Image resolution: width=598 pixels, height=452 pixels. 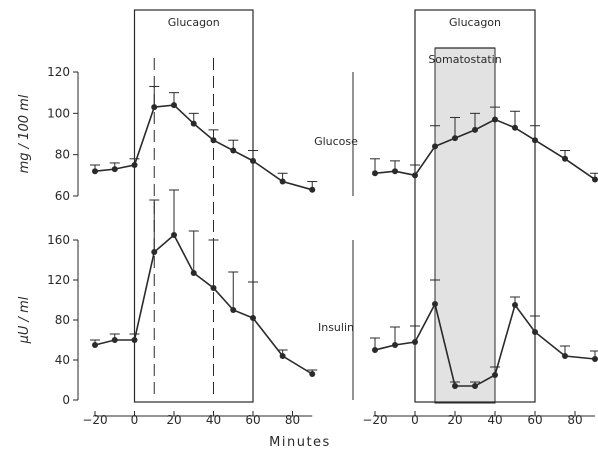 I want to click on y-axis-title-glucose: mg / 100 ml, so click(x=24, y=133).